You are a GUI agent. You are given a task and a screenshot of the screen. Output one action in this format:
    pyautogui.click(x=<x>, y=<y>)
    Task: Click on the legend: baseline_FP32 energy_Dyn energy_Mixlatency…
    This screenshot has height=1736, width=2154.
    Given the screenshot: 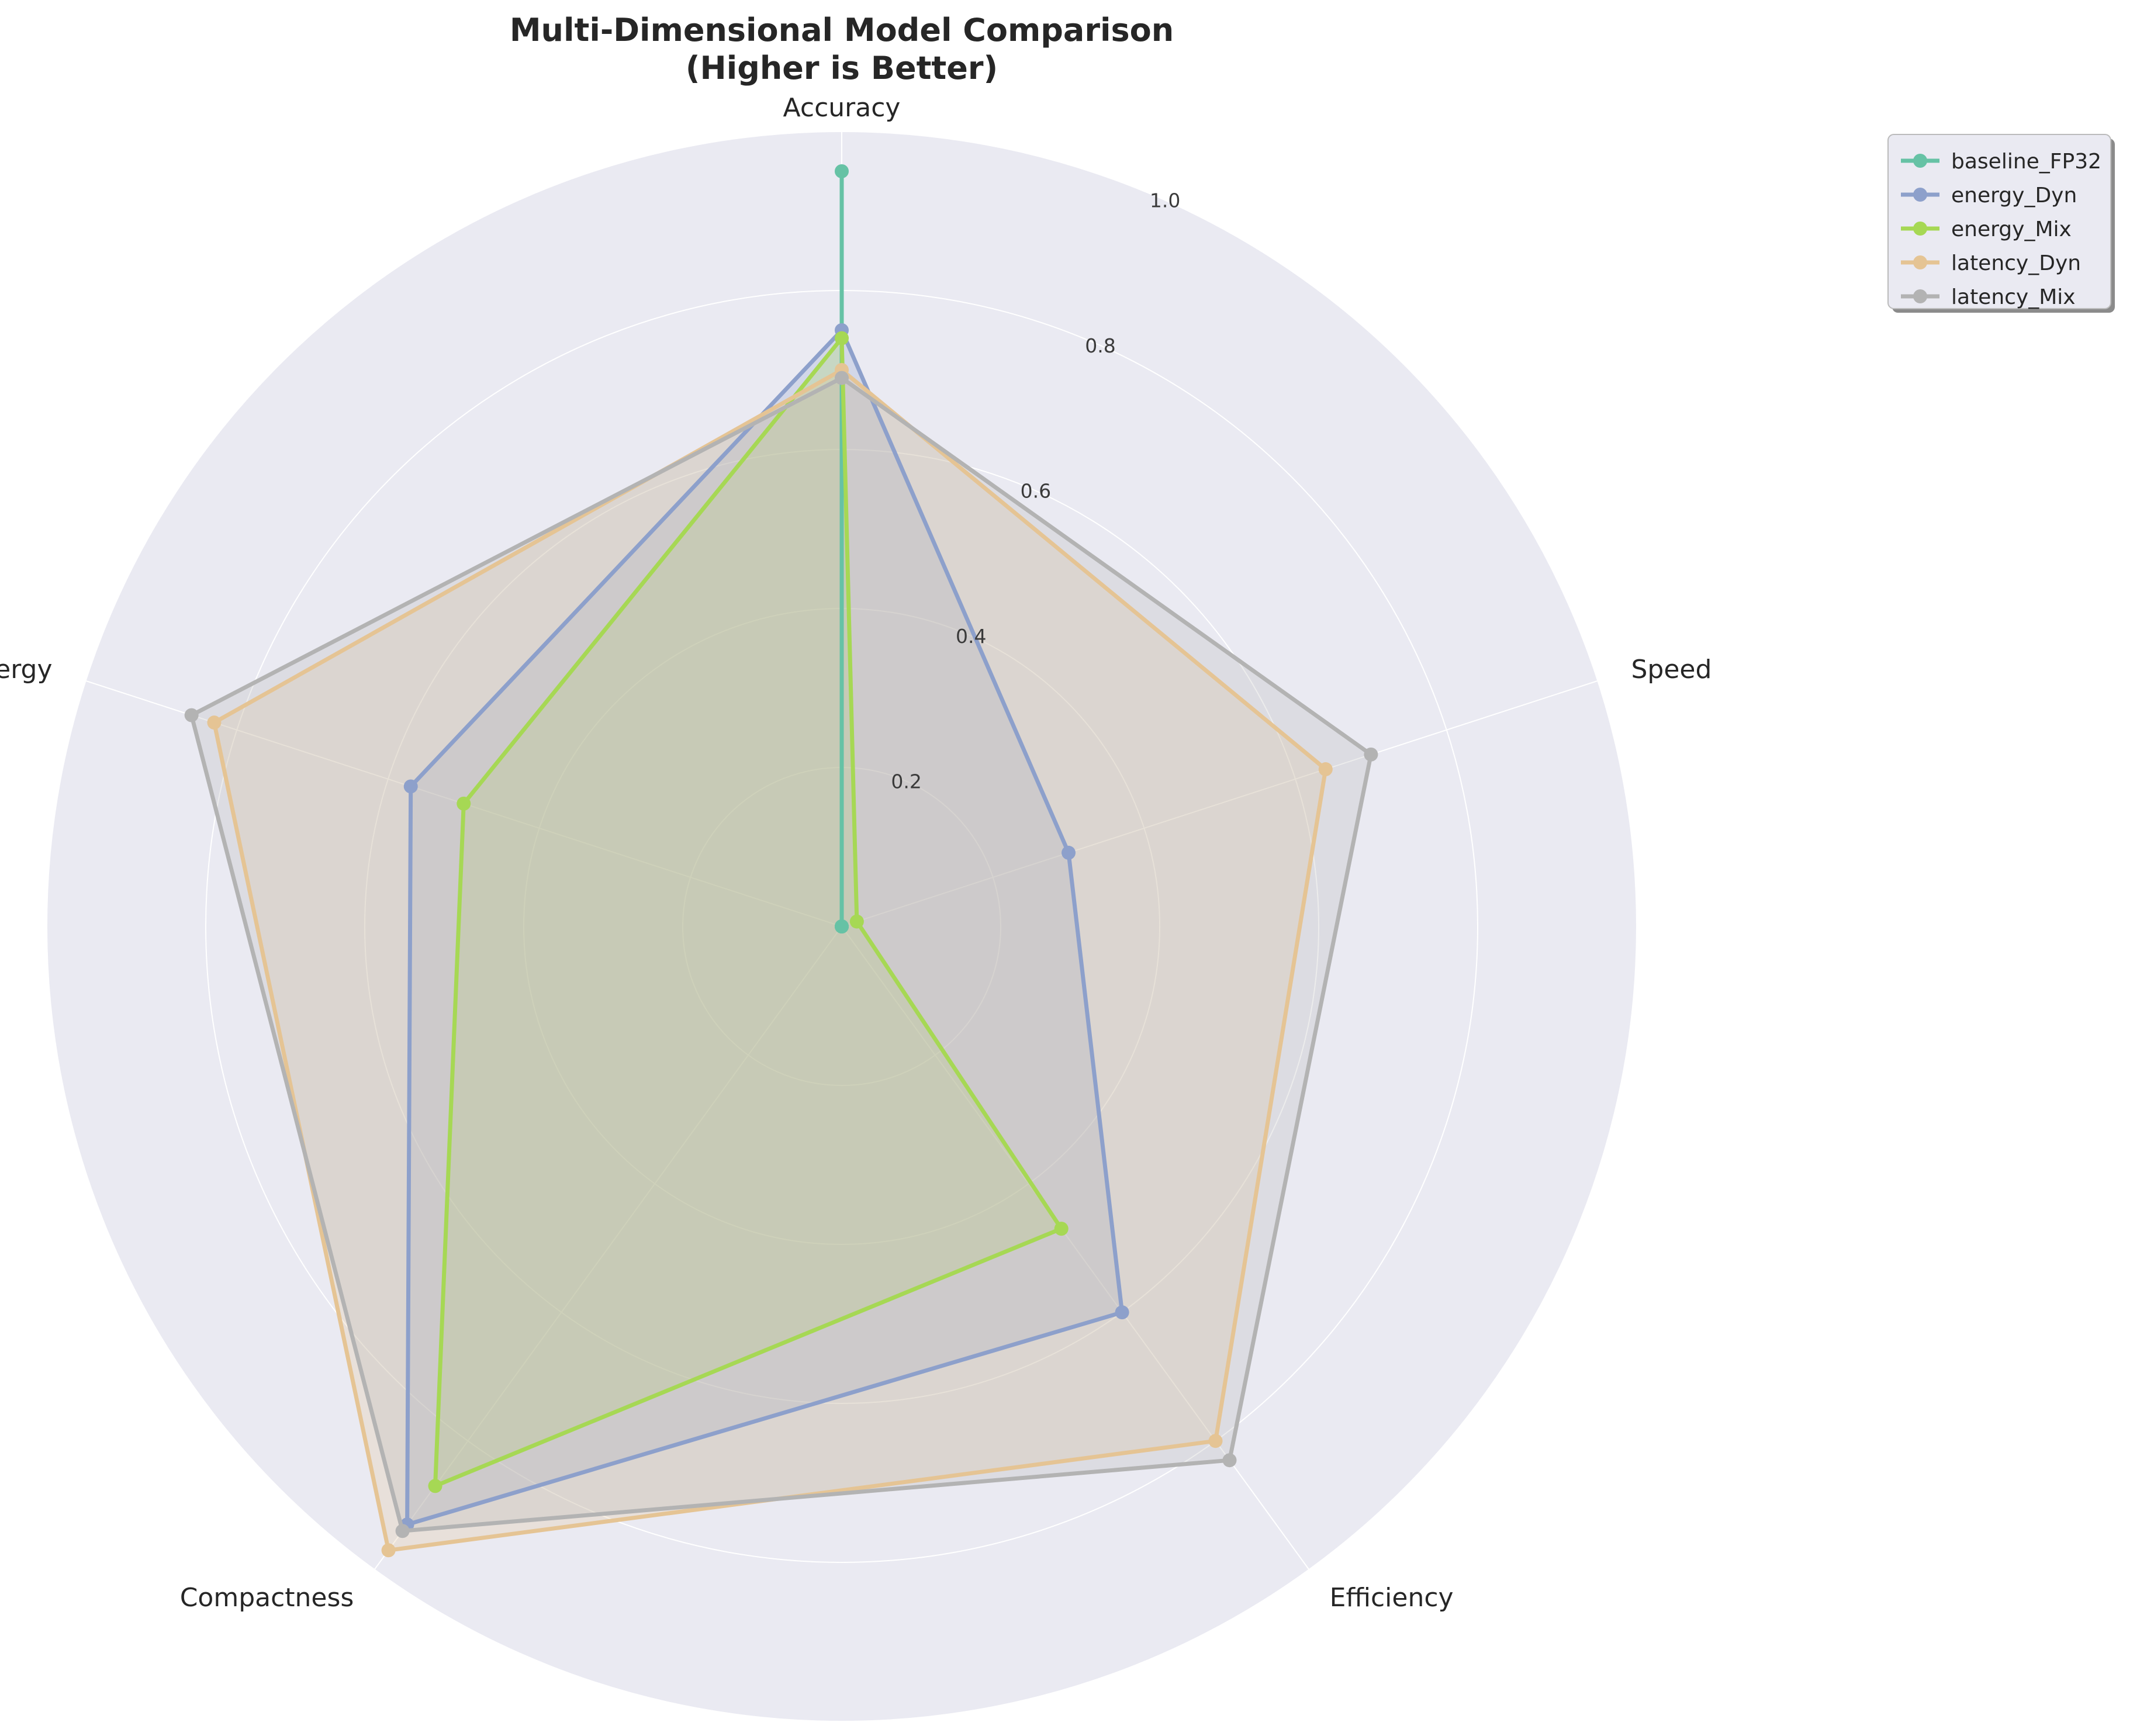 What is the action you would take?
    pyautogui.click(x=2001, y=224)
    